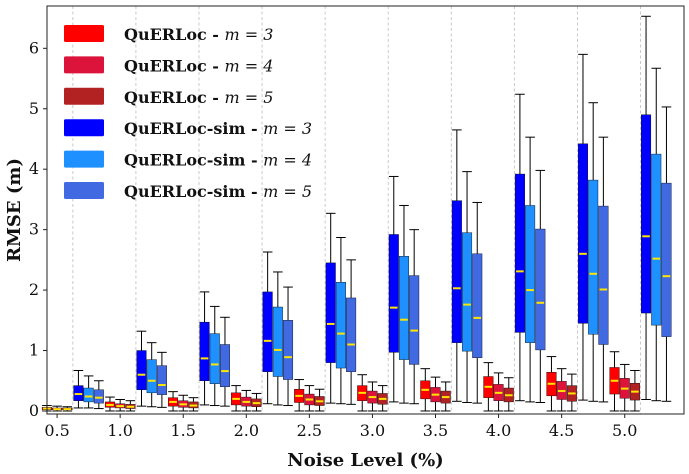  What do you see at coordinates (246, 430) in the screenshot?
I see `x-tick-label: 2.0` at bounding box center [246, 430].